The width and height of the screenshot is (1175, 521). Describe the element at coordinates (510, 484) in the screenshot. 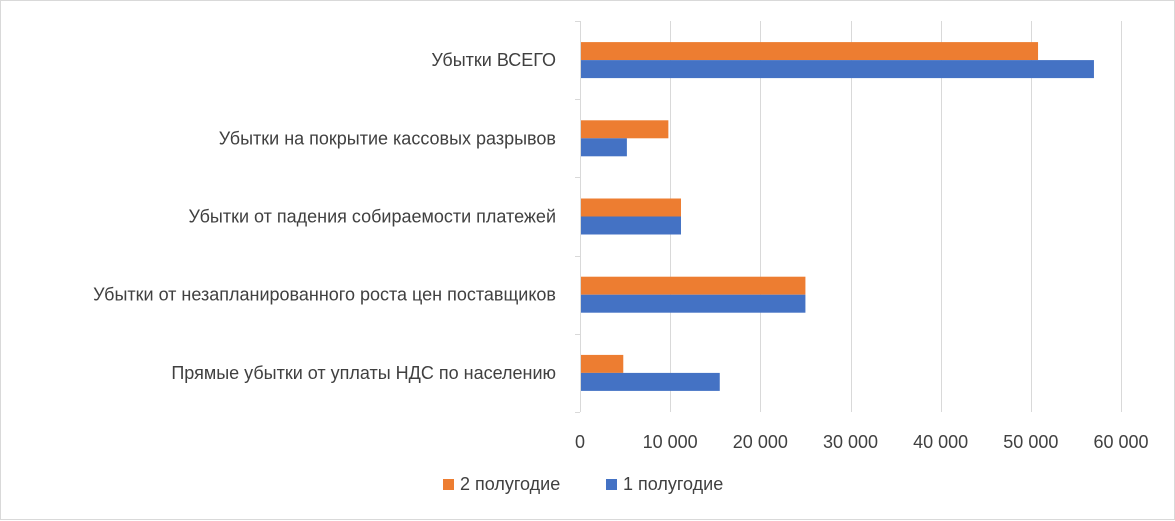

I see `legend-label: 2 полугодие` at that location.